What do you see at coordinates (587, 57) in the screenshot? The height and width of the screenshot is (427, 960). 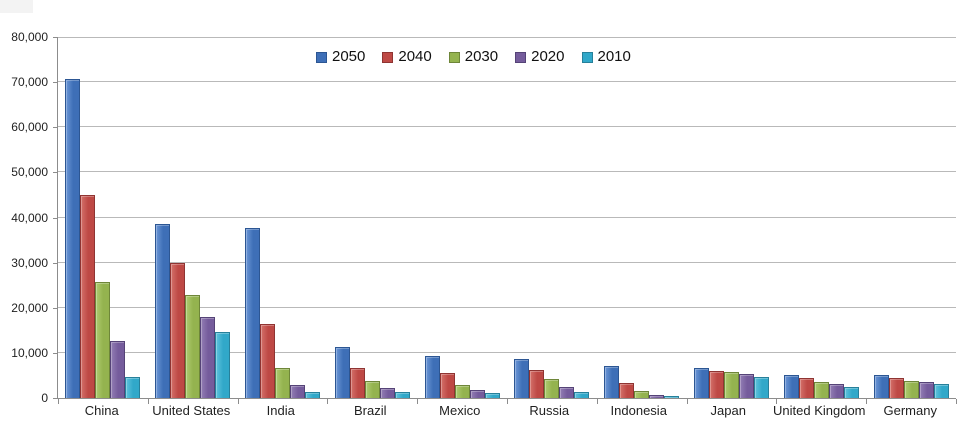 I see `legend-marker-2010` at bounding box center [587, 57].